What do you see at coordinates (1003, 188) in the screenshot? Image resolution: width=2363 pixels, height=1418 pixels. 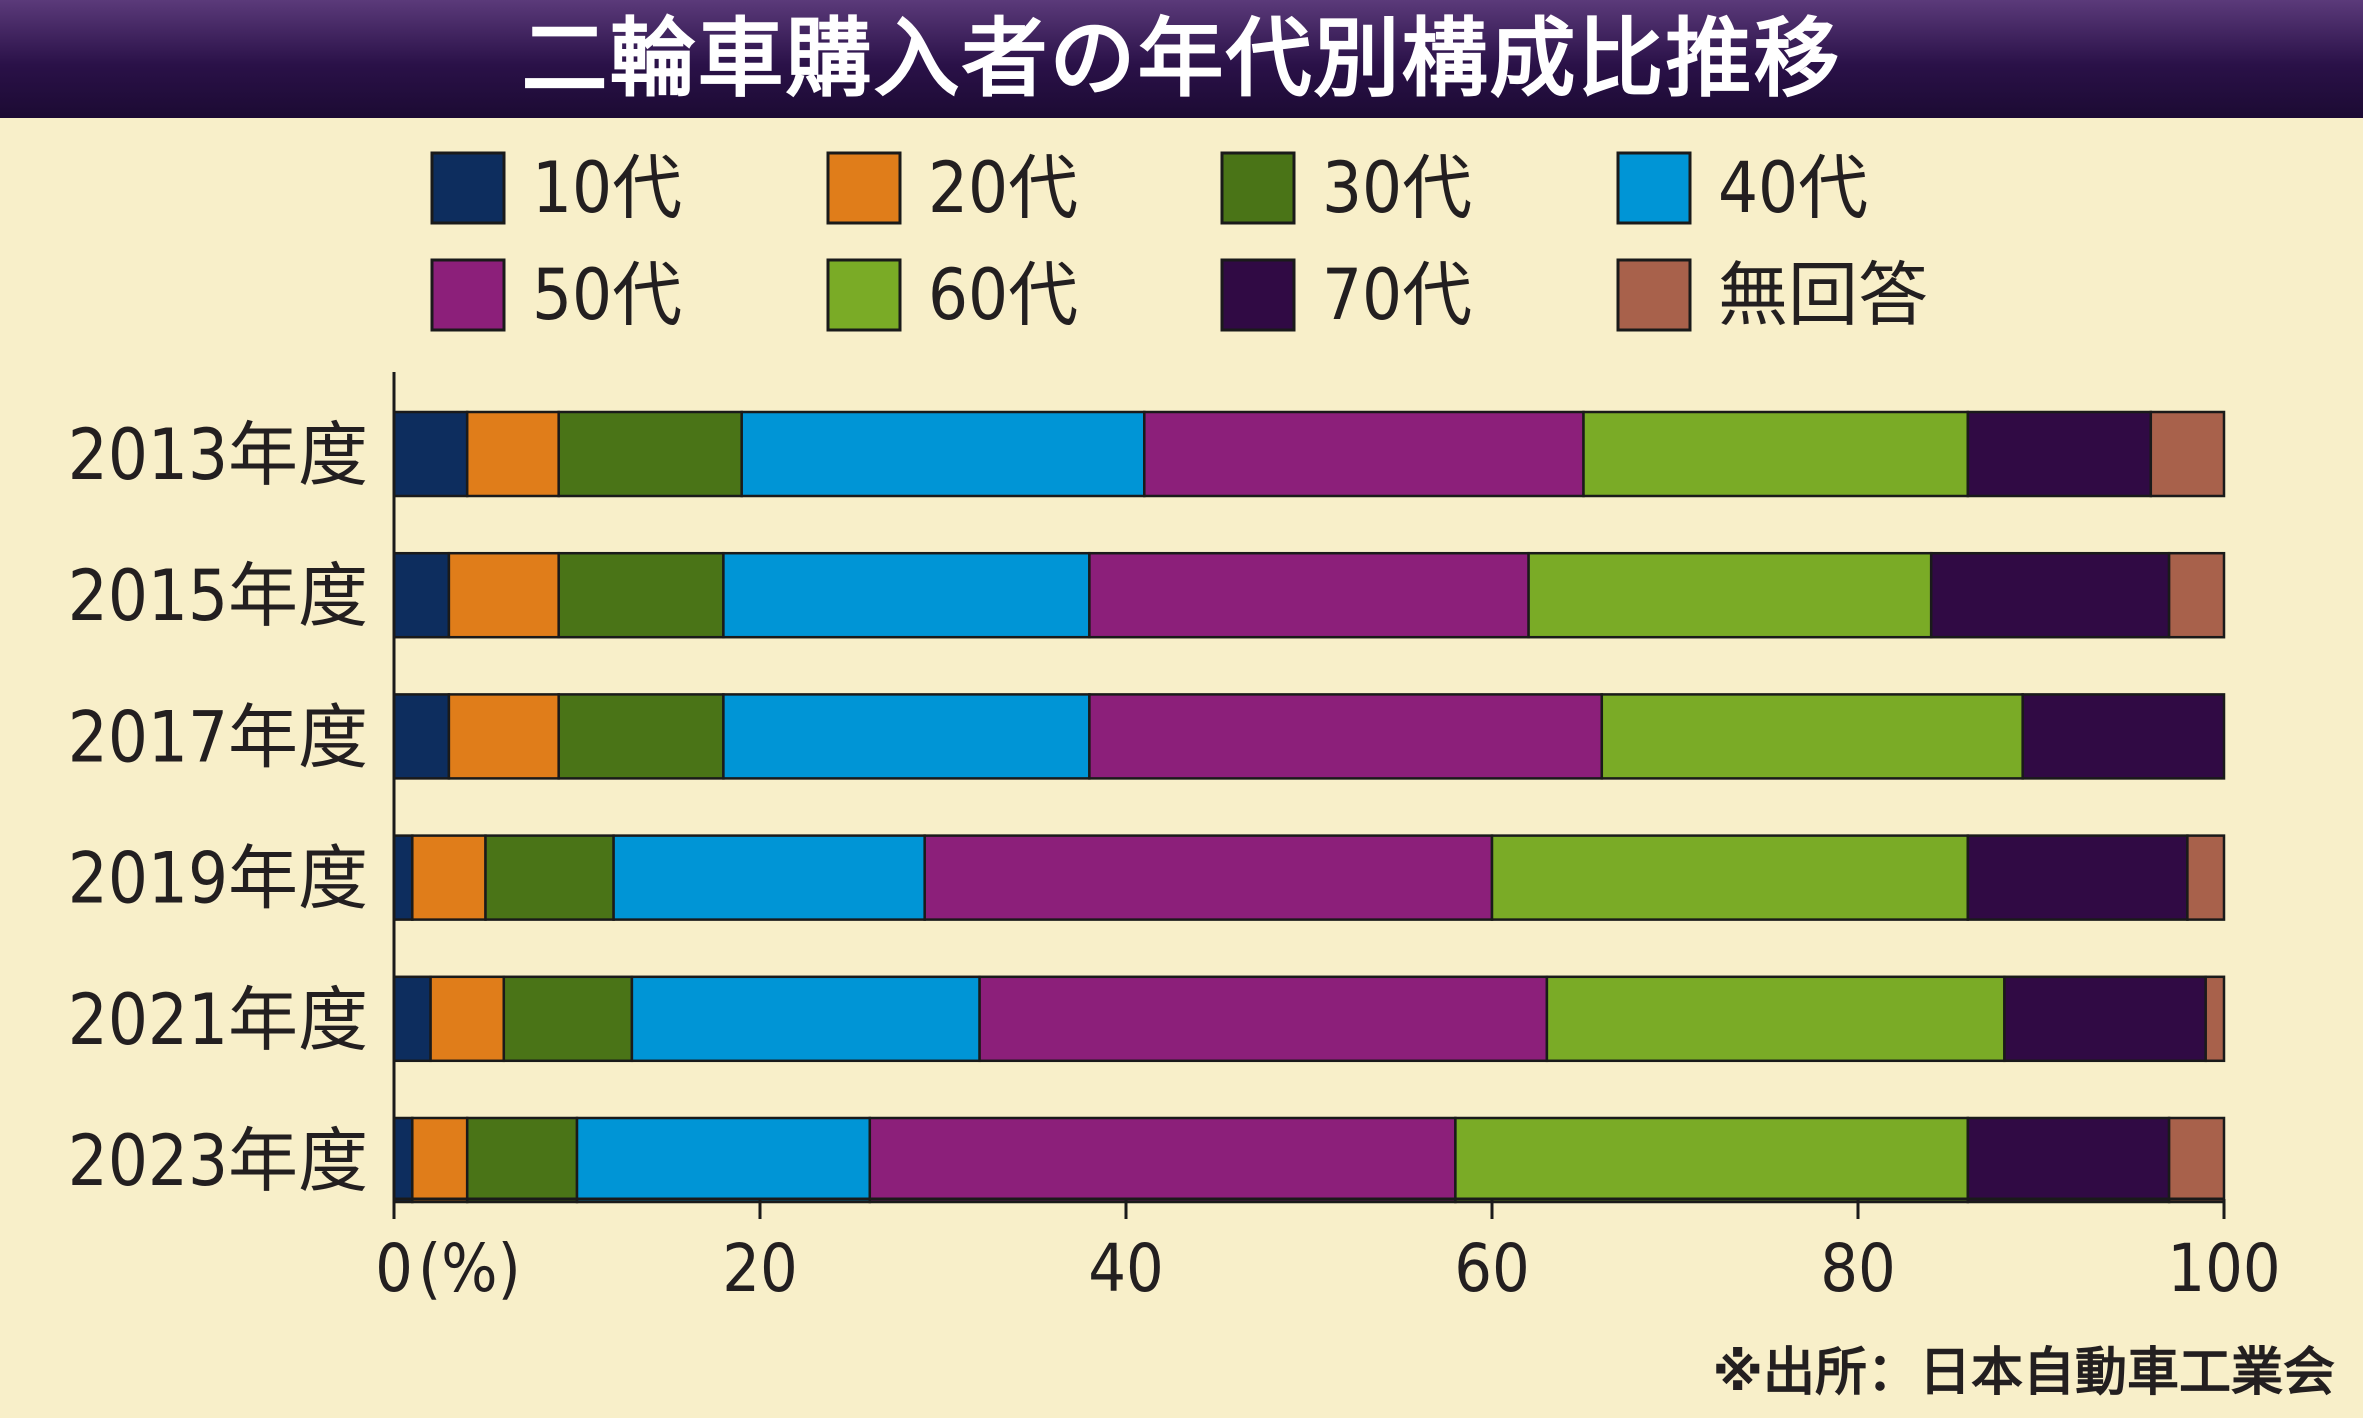 I see `legend-label-1: 20代` at bounding box center [1003, 188].